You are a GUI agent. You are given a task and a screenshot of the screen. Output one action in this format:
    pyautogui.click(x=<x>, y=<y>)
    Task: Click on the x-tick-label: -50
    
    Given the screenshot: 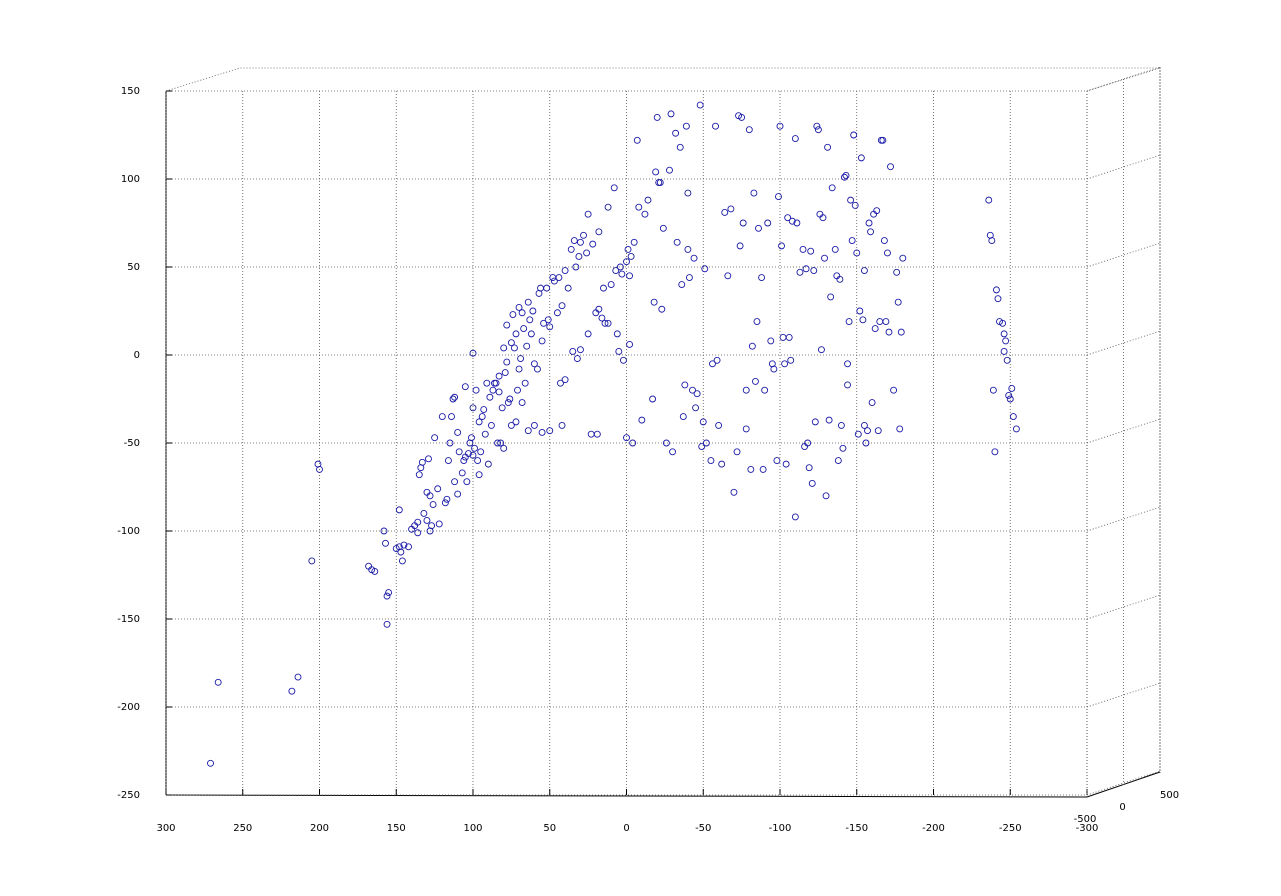 What is the action you would take?
    pyautogui.click(x=703, y=828)
    